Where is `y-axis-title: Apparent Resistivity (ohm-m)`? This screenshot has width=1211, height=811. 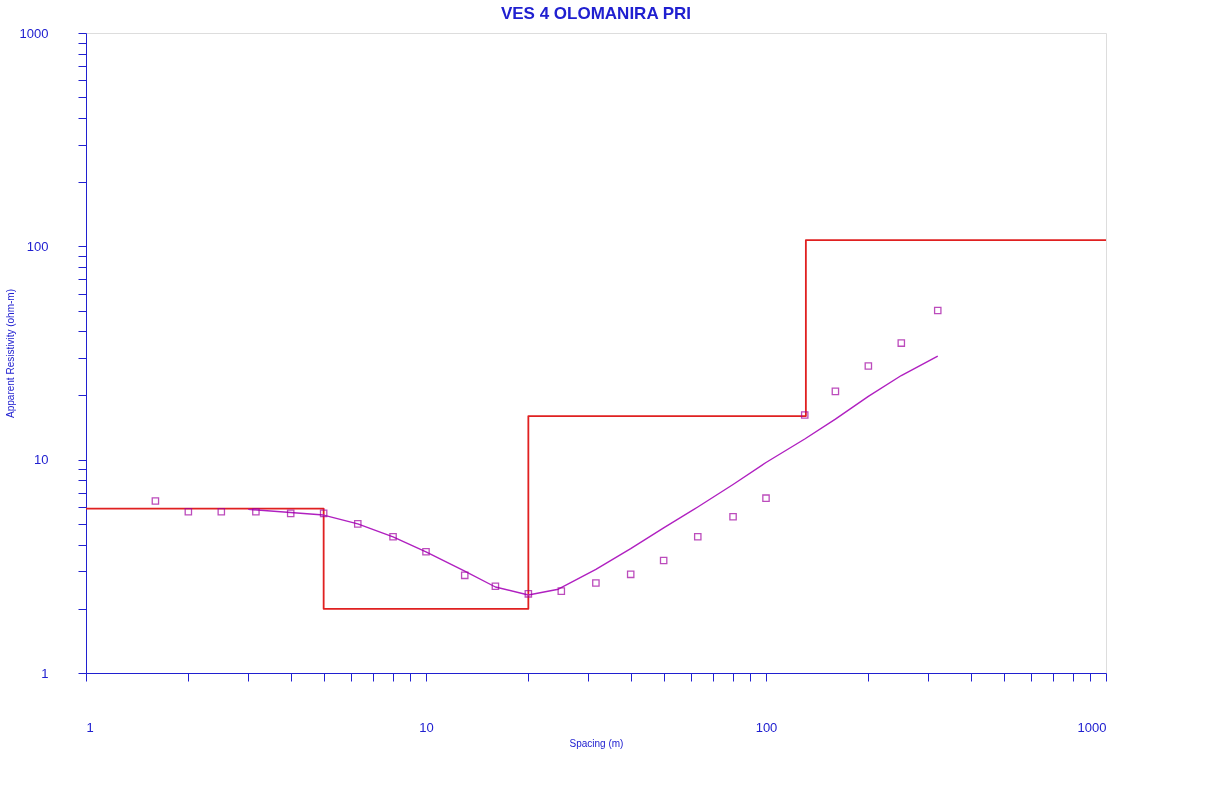
y-axis-title: Apparent Resistivity (ohm-m) is located at coordinates (10, 353).